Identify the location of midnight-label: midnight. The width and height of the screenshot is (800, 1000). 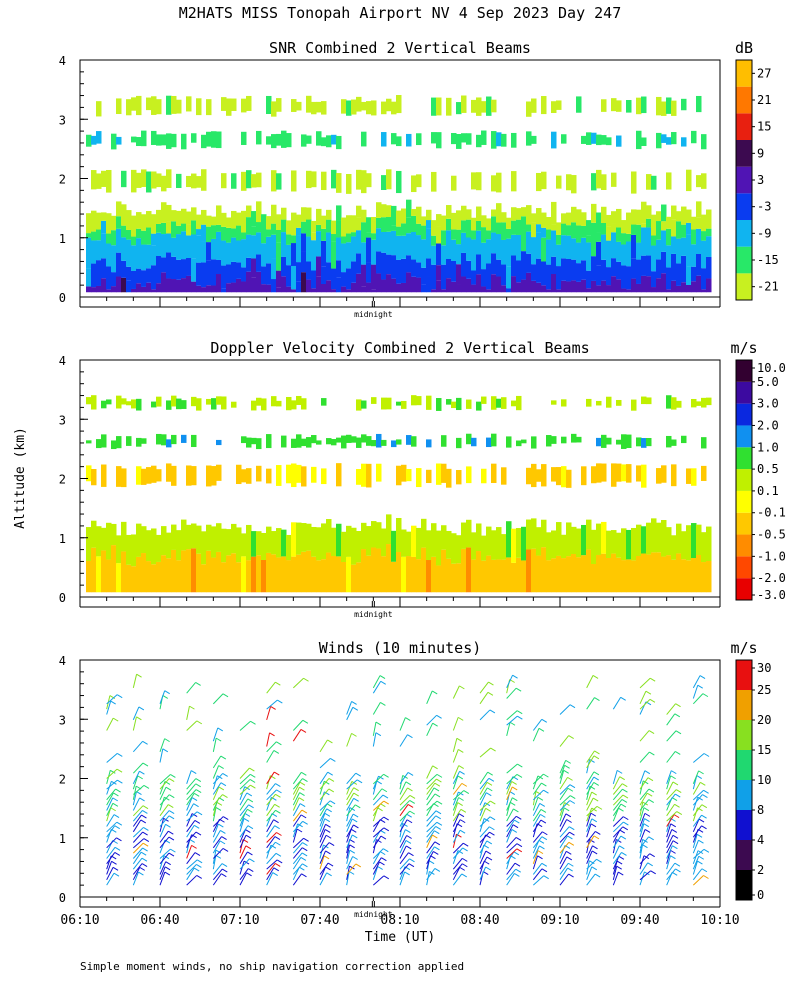
(373, 314).